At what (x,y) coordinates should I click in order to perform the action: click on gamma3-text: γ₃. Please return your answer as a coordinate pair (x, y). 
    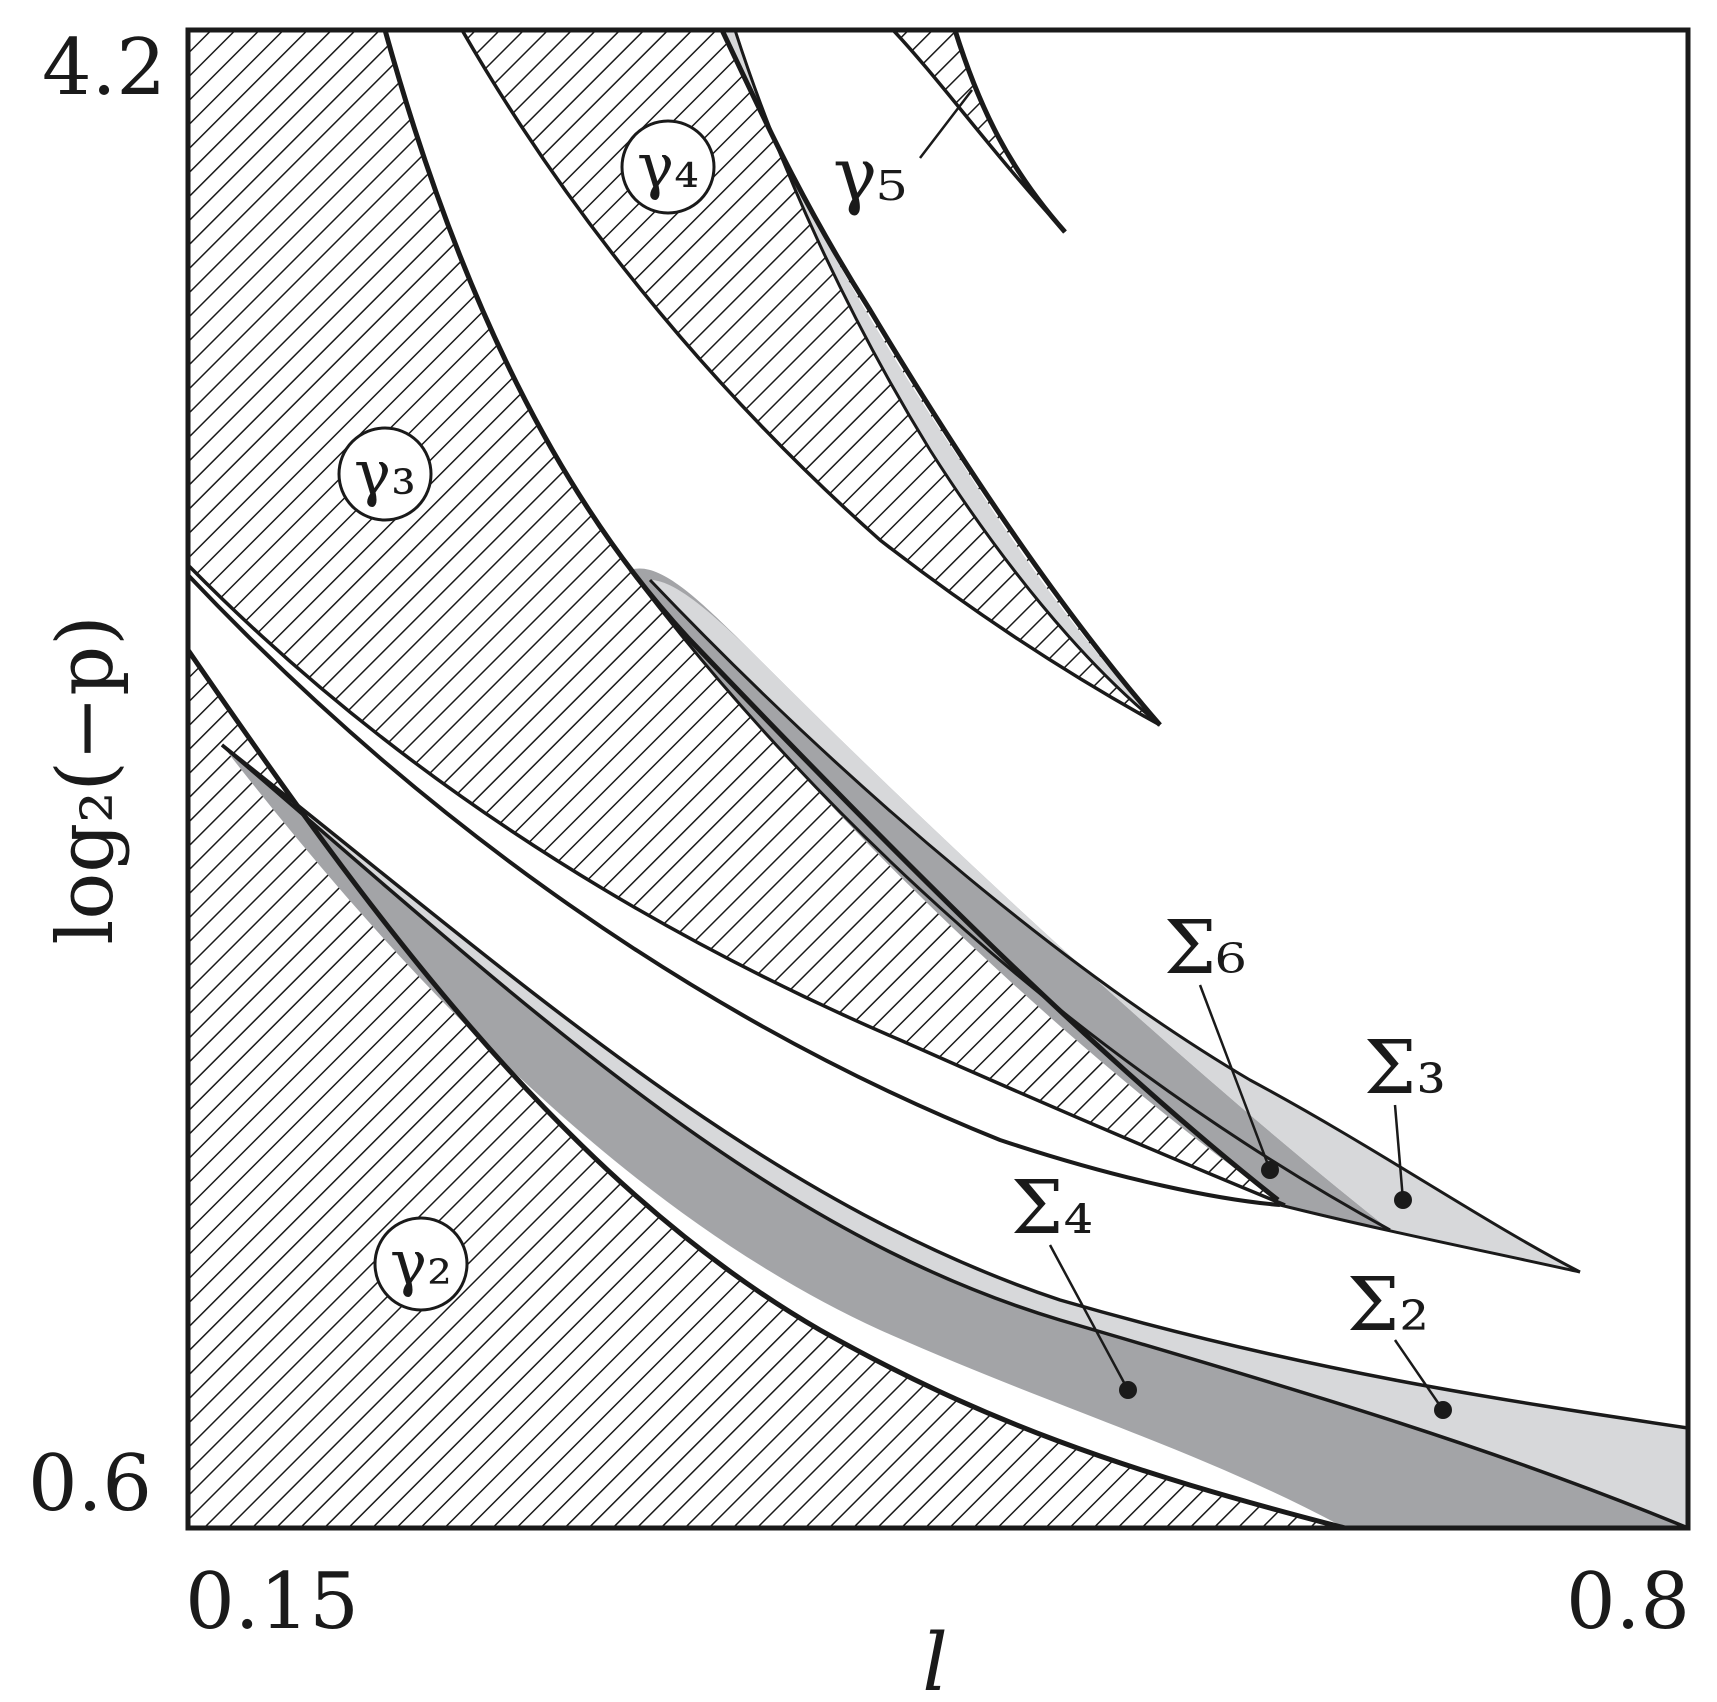
    Looking at the image, I should click on (385, 472).